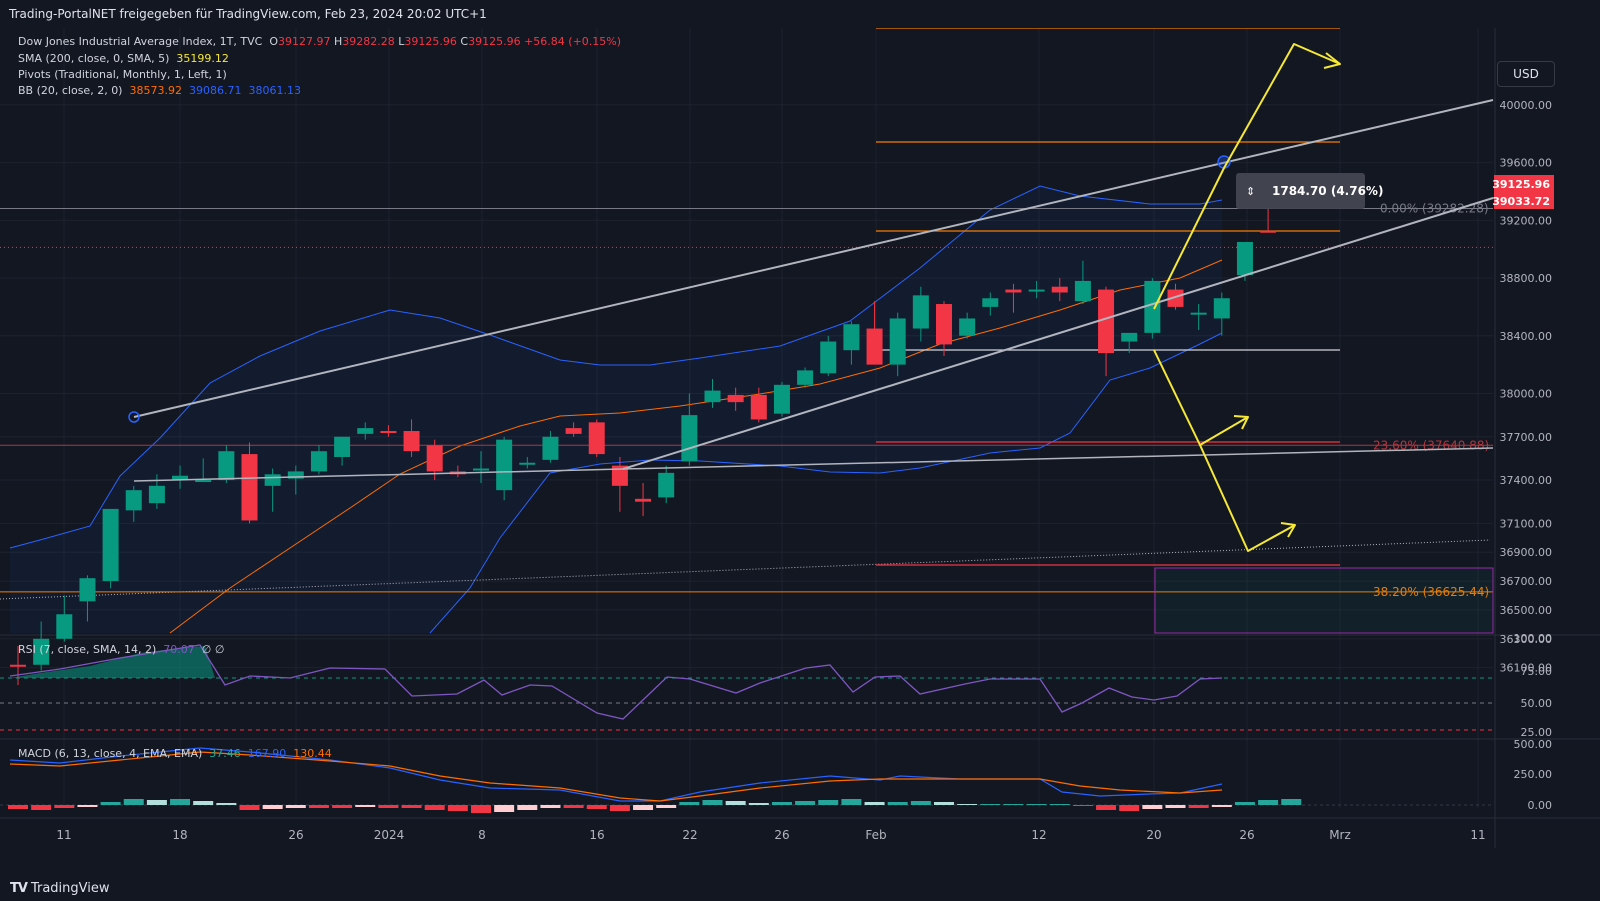 This screenshot has height=901, width=1600. Describe the element at coordinates (1533, 744) in the screenshot. I see `macd-tick-0: 500.00` at that location.